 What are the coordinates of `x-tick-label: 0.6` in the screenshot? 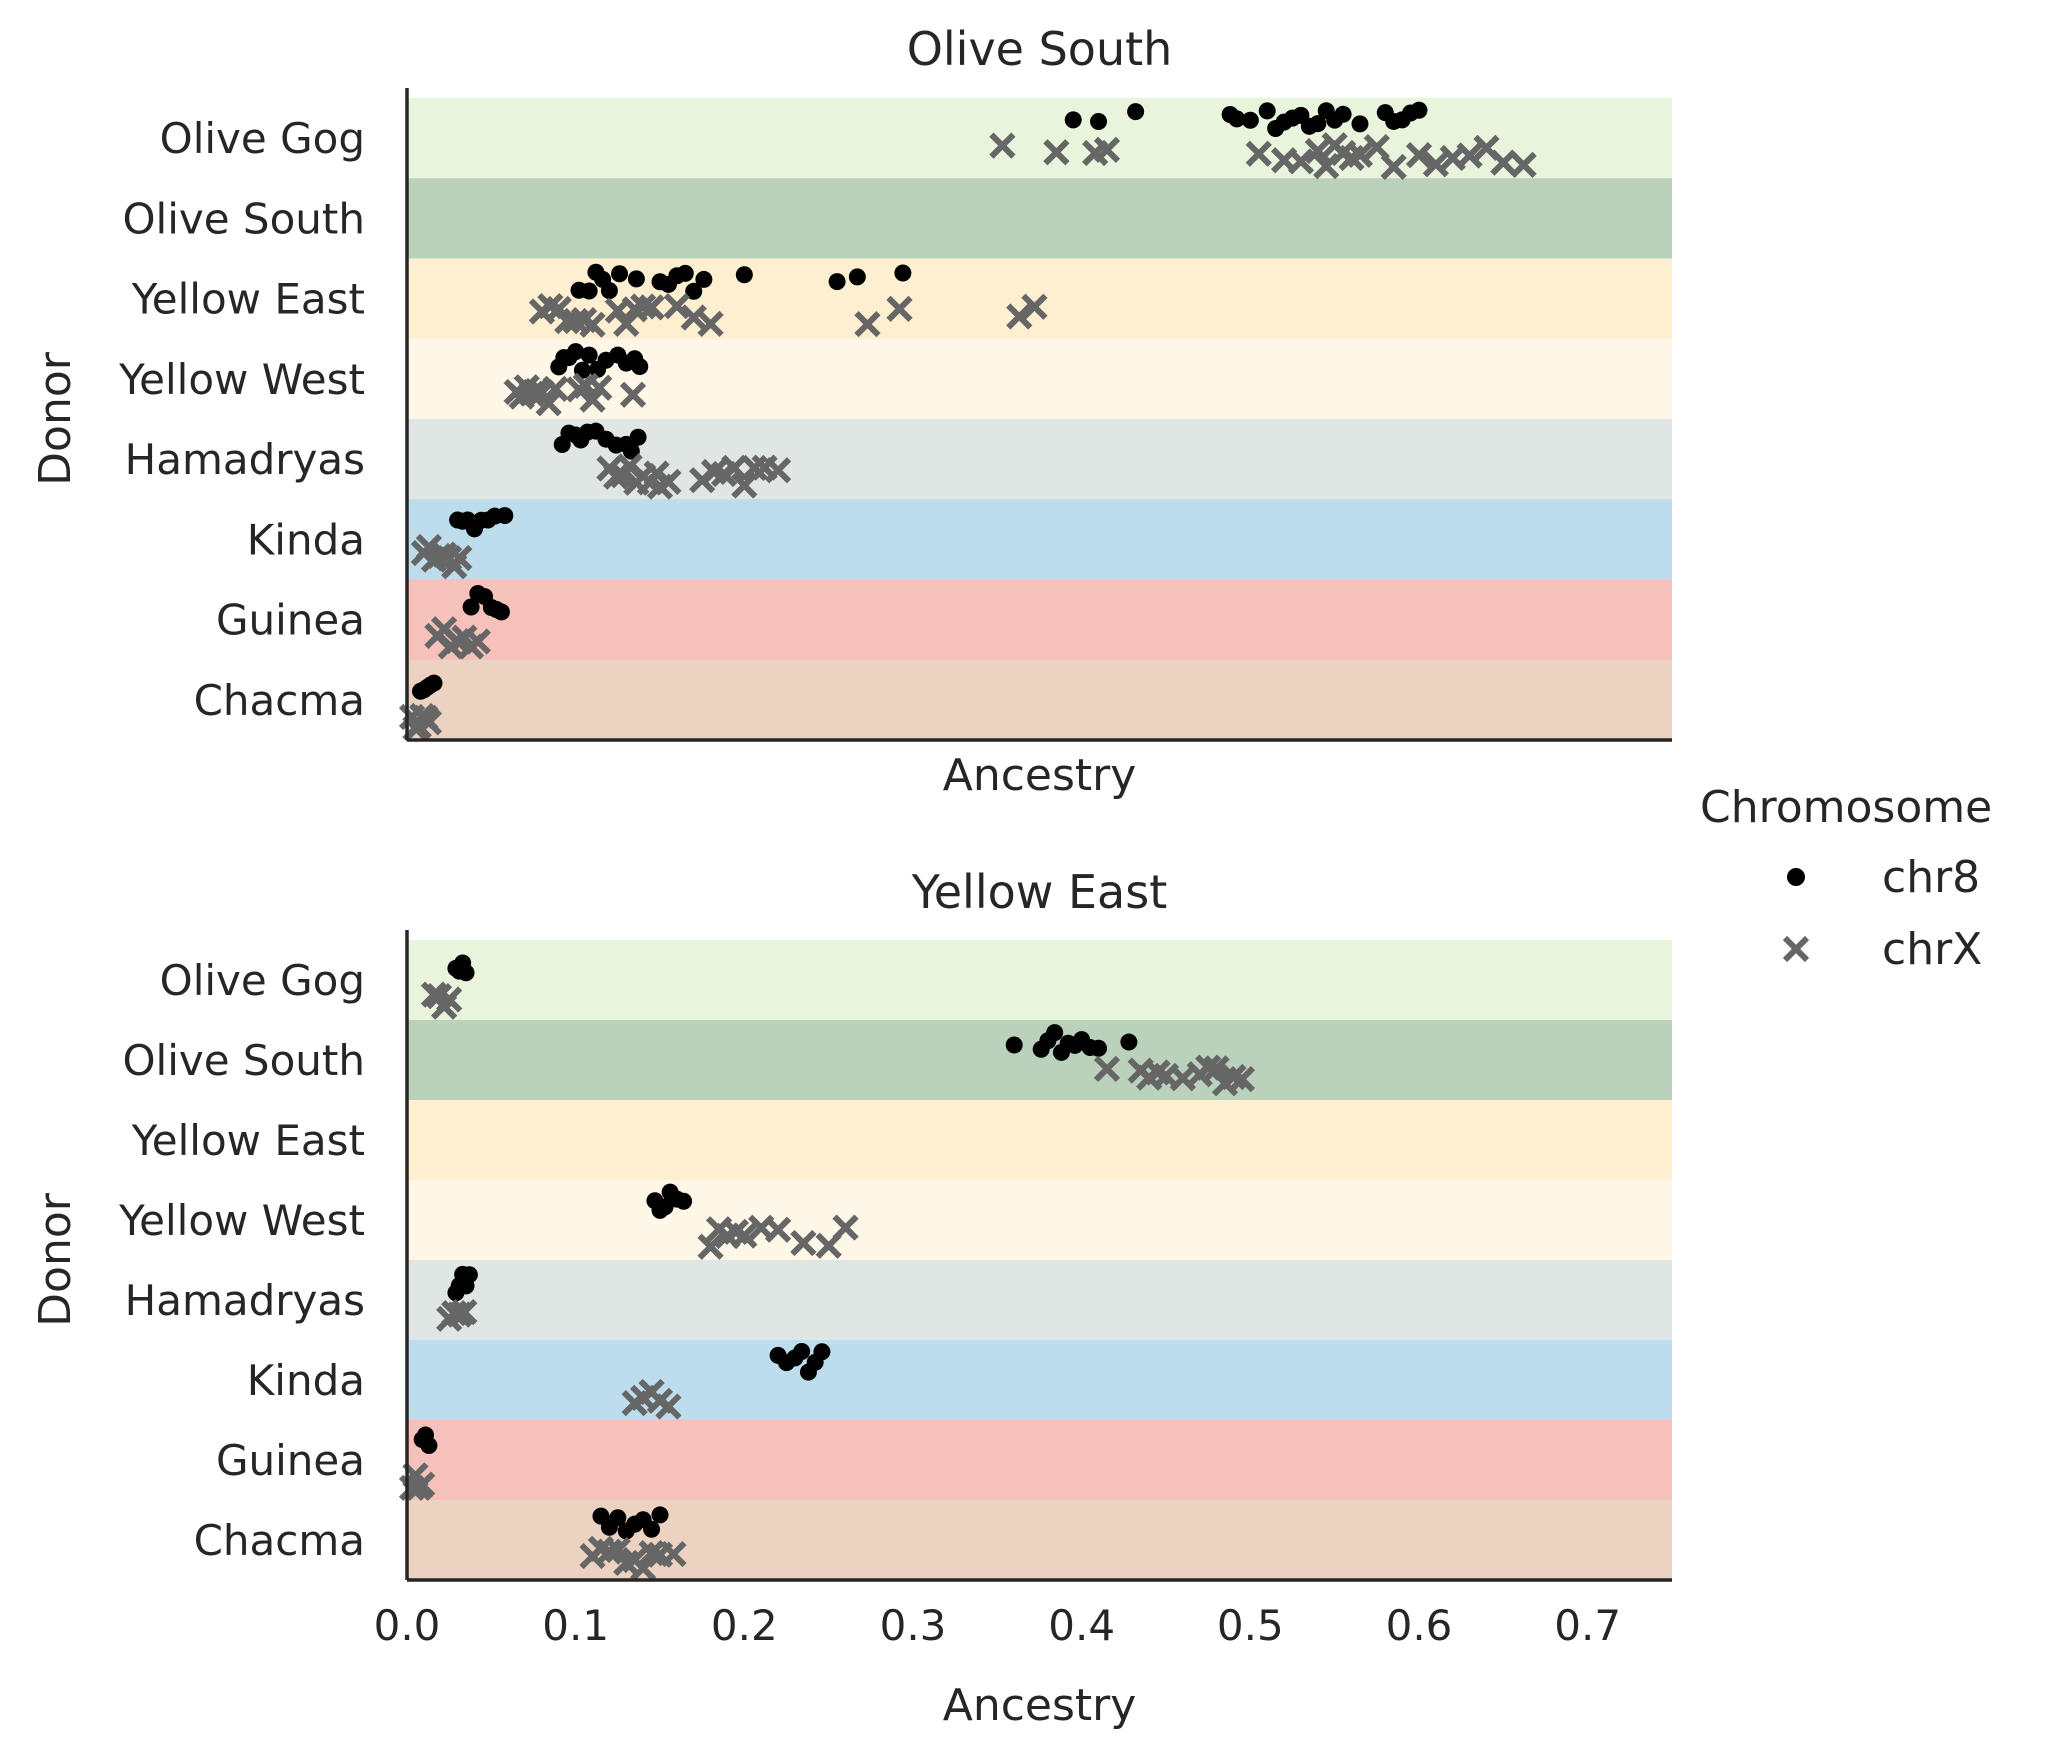 It's located at (1419, 1625).